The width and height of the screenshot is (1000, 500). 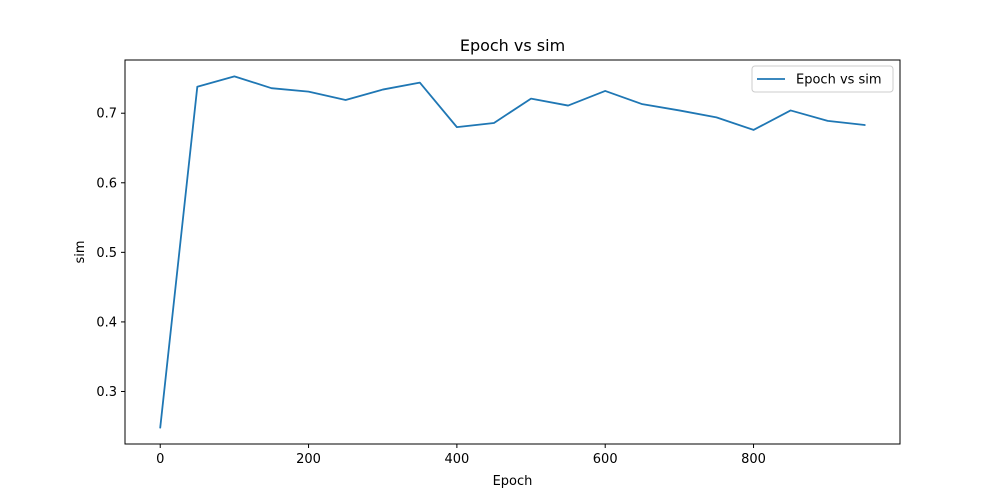 What do you see at coordinates (308, 459) in the screenshot?
I see `x-tick-label: 200` at bounding box center [308, 459].